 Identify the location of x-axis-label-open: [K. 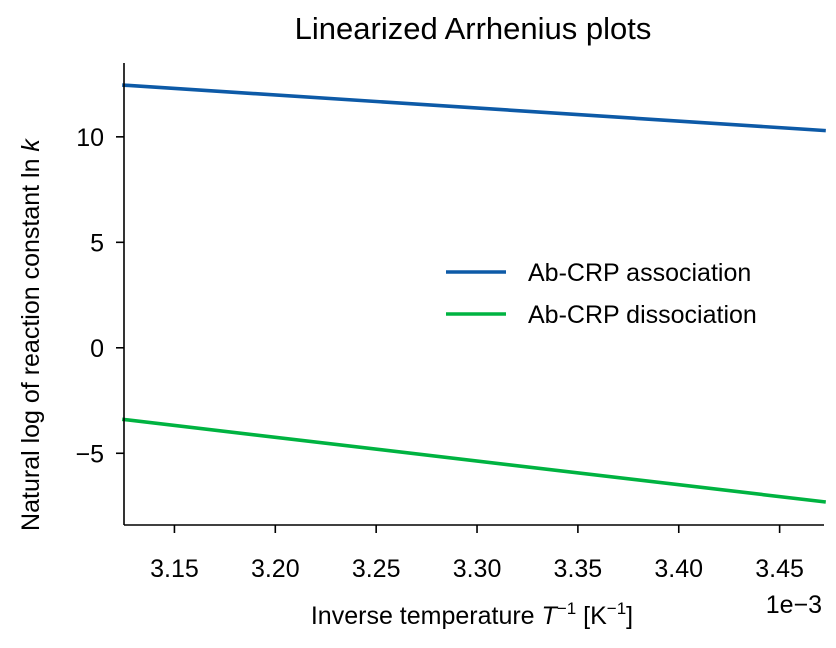
(591, 616).